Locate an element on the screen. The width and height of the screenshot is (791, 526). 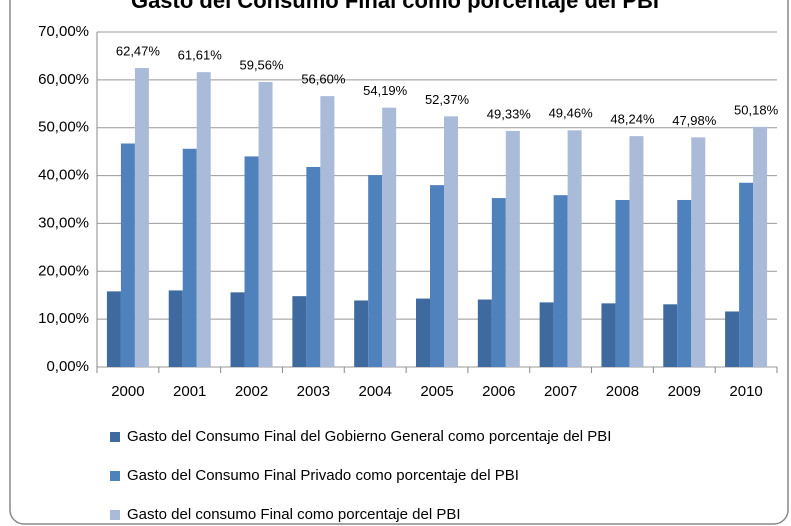
x-tick-label: 2007 is located at coordinates (560, 391).